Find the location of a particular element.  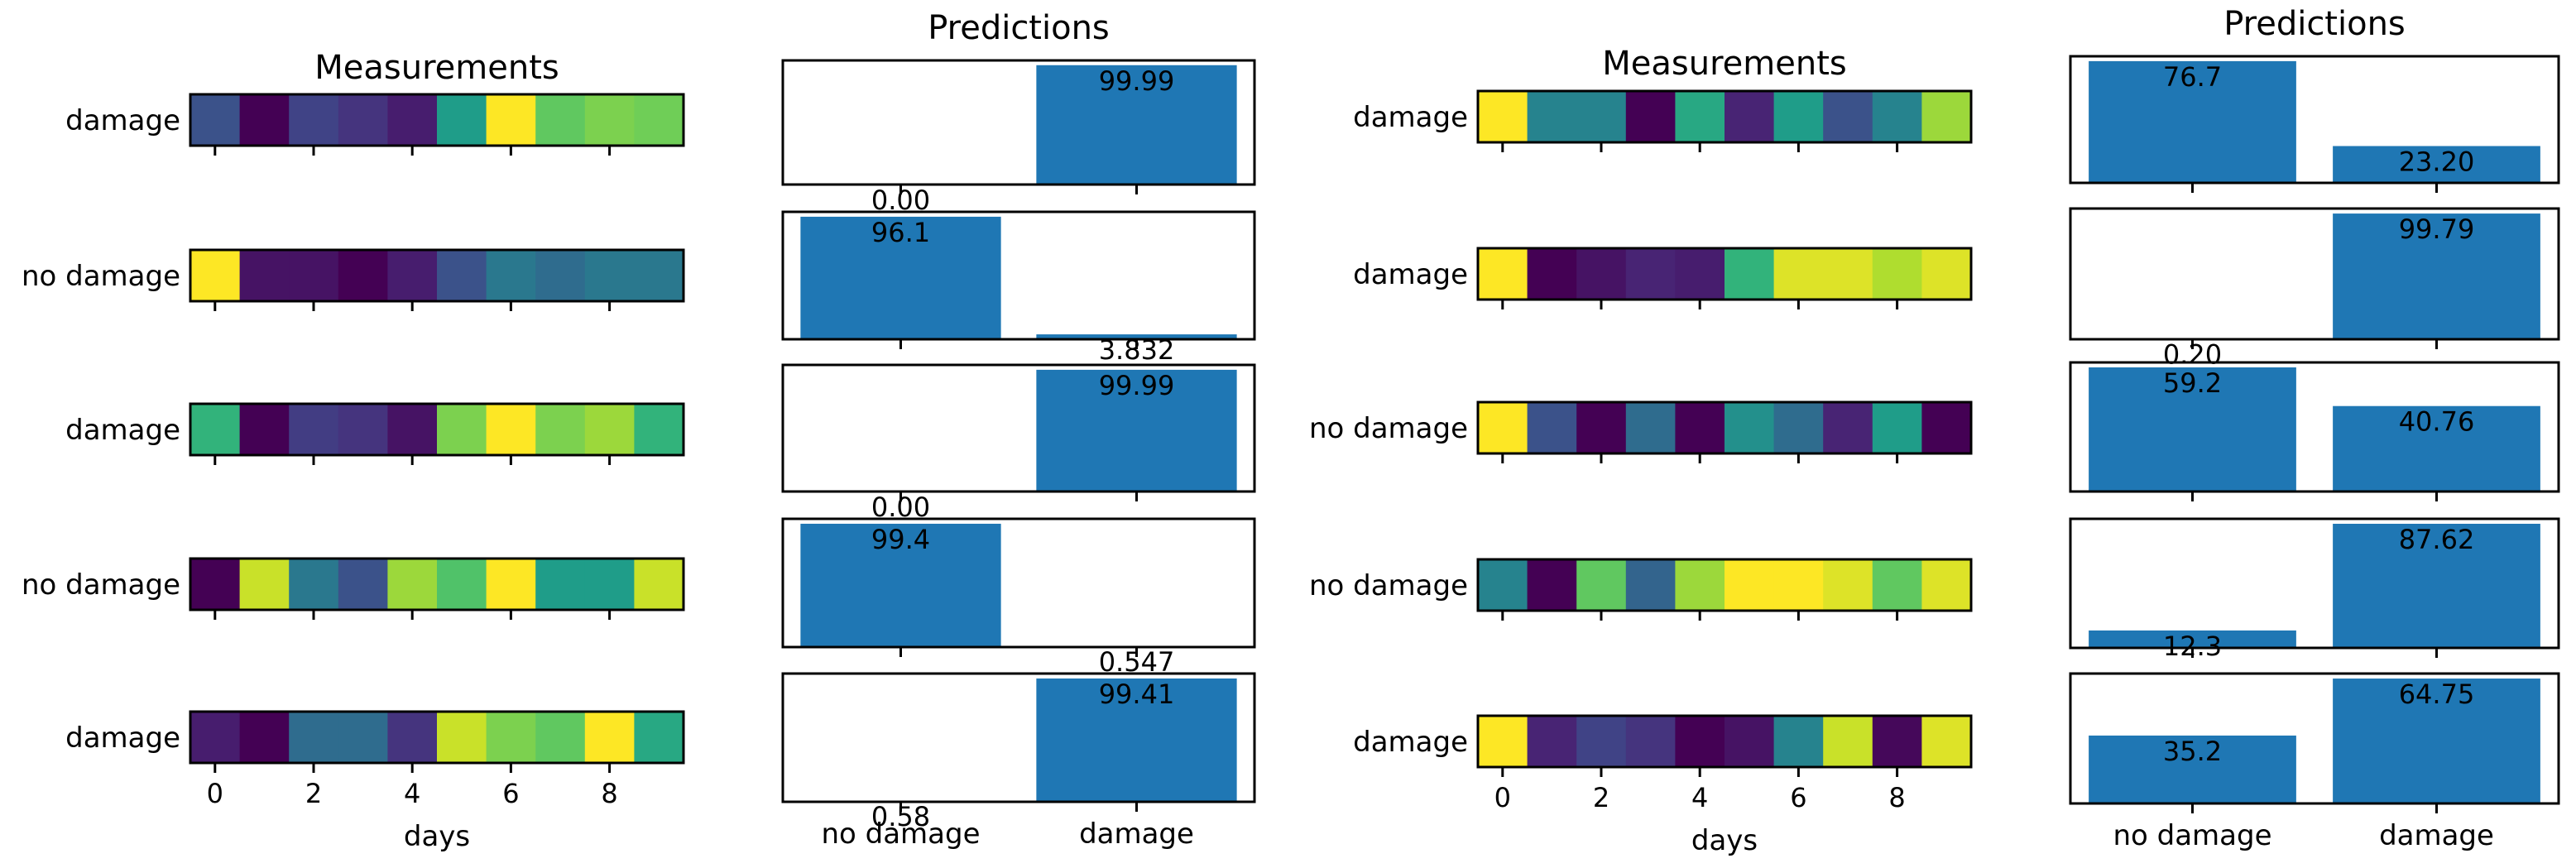

heatmap-tick-label: 4 is located at coordinates (1700, 798).